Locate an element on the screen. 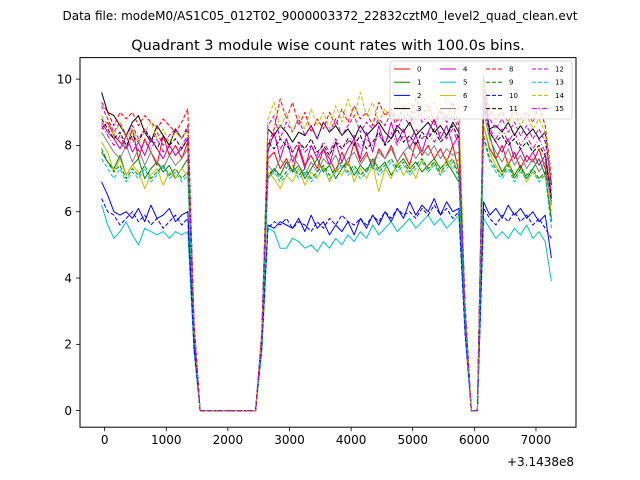 This screenshot has width=640, height=480. legend-label-0: 0 is located at coordinates (419, 70).